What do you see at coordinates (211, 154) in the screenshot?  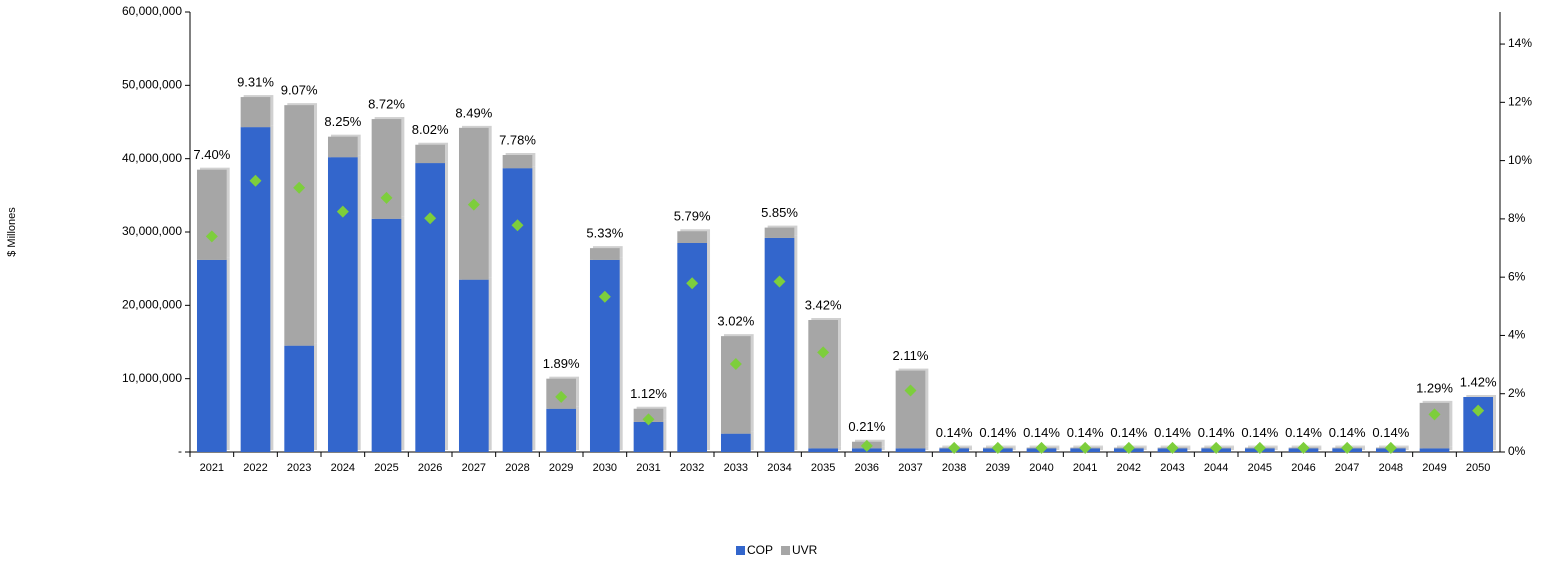 I see `data-label: 7.40%` at bounding box center [211, 154].